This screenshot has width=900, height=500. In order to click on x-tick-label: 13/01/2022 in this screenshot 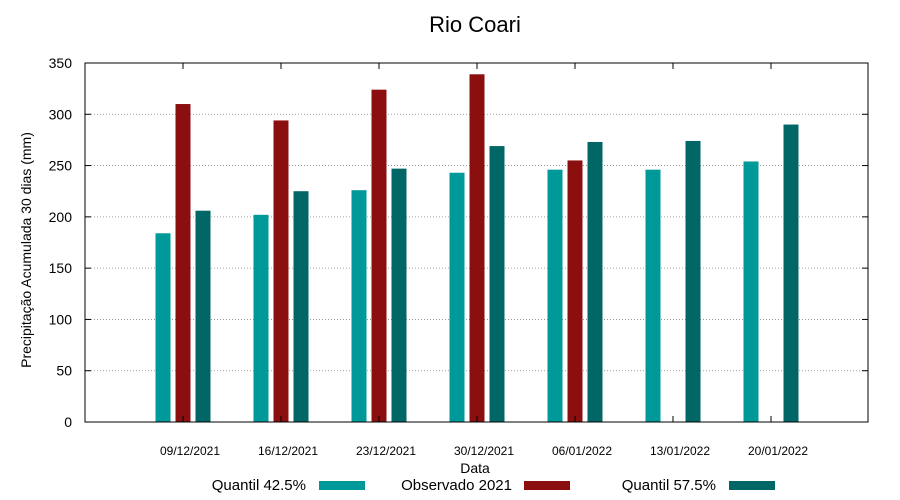, I will do `click(680, 451)`.